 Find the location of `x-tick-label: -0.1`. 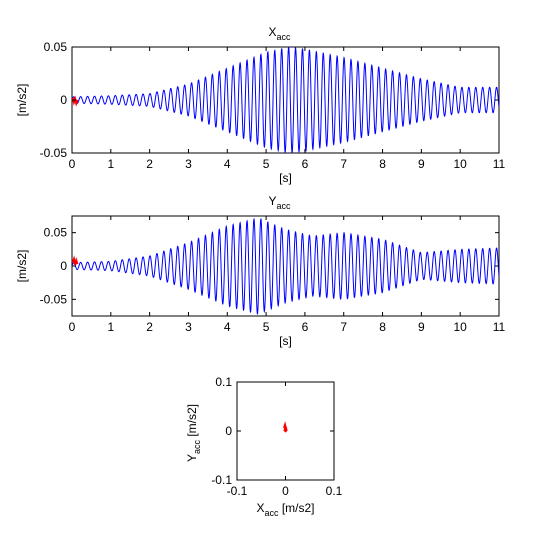

x-tick-label: -0.1 is located at coordinates (237, 491).